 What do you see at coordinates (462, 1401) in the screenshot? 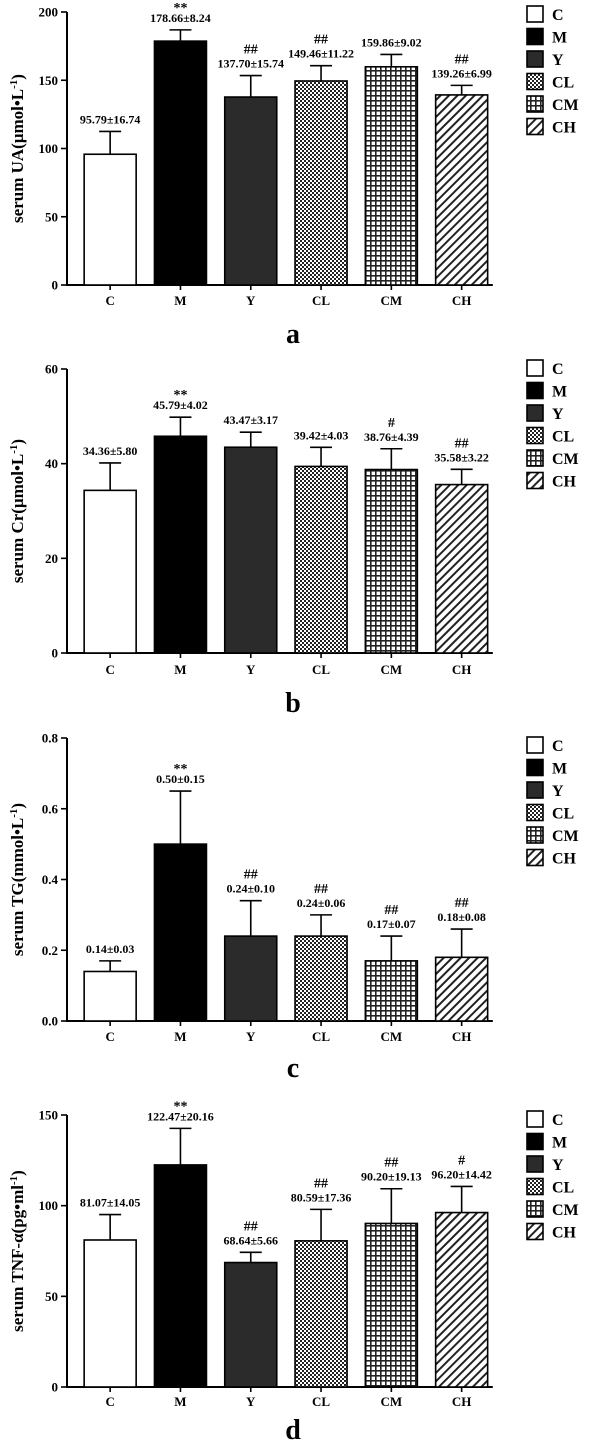
I see `x-tick-label: CH` at bounding box center [462, 1401].